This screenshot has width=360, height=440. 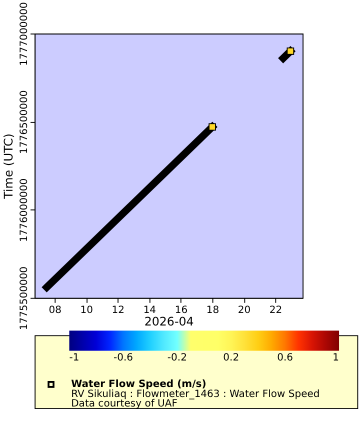 I want to click on color-bar-title: Water Flow Speed (m/s), so click(x=138, y=384).